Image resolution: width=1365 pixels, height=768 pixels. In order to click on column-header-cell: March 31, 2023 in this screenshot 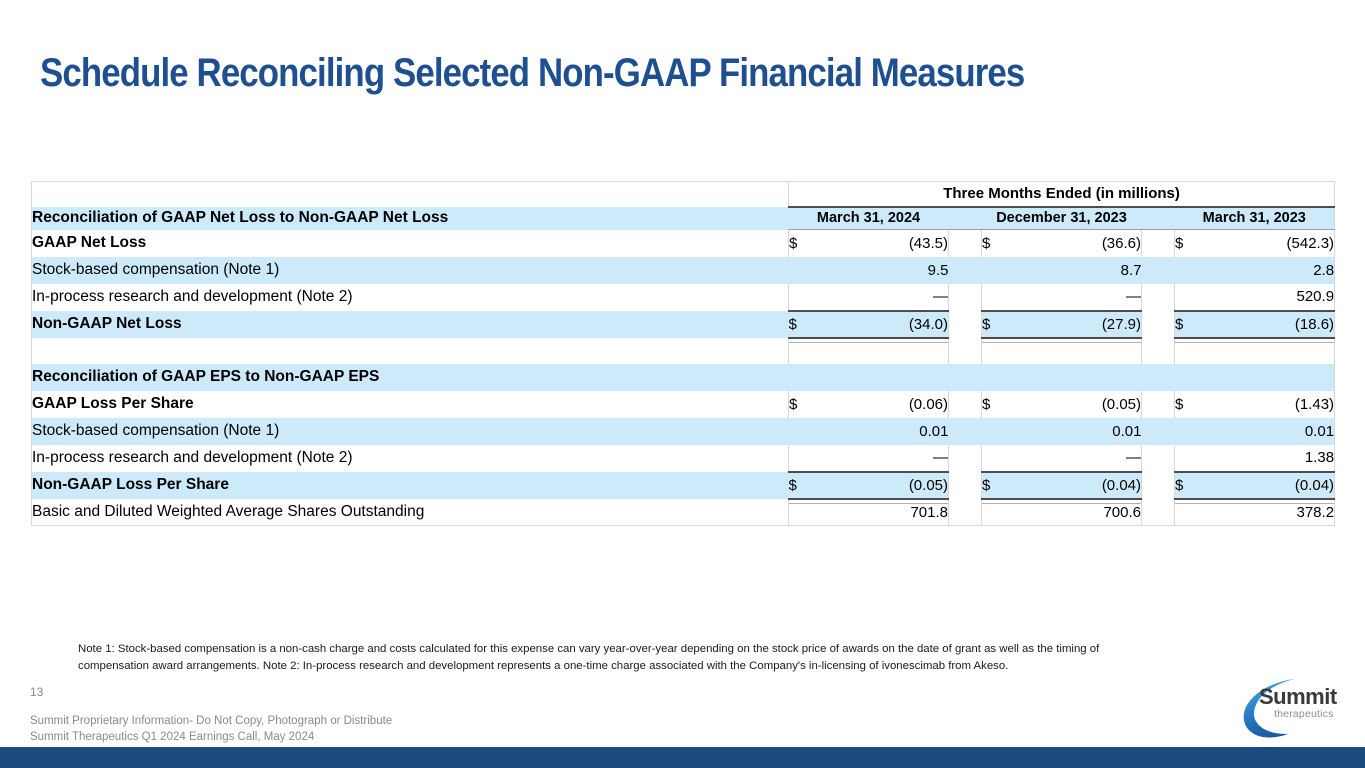, I will do `click(1254, 218)`.